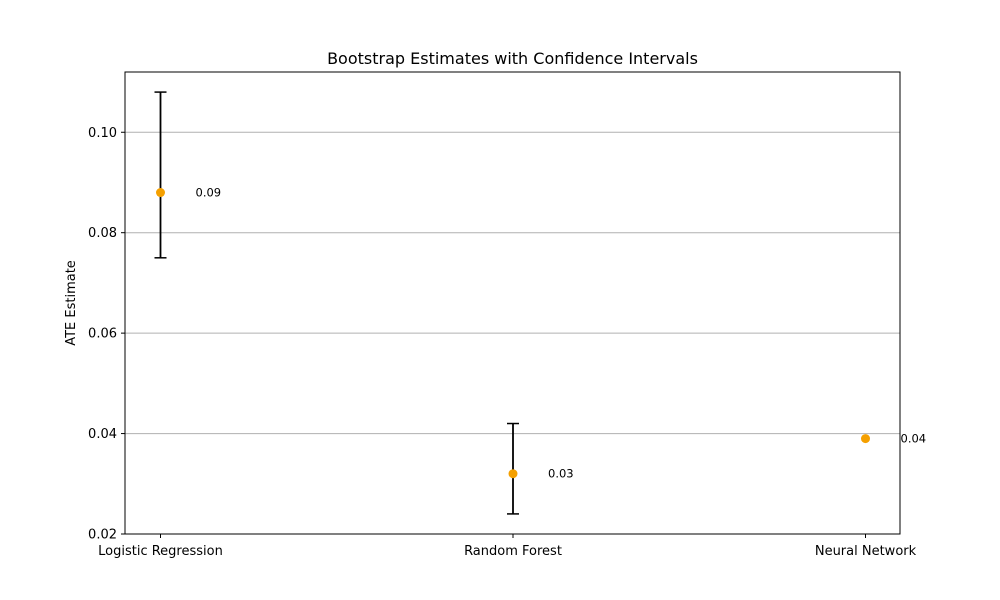  What do you see at coordinates (71, 303) in the screenshot?
I see `y-axis-label: ATE Estimate` at bounding box center [71, 303].